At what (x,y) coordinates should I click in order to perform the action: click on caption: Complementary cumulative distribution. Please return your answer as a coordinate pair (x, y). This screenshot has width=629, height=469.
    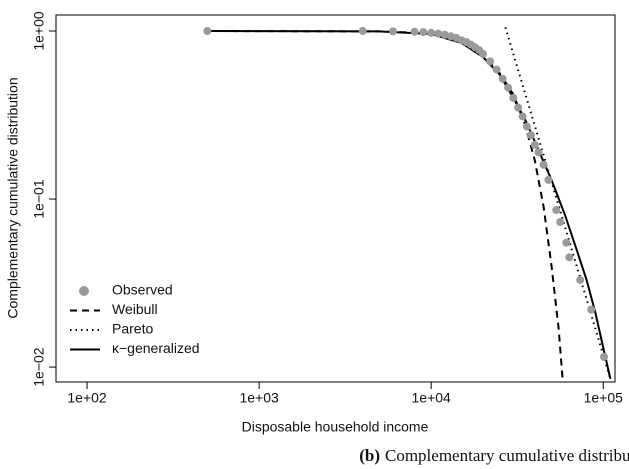
    Looking at the image, I should click on (507, 455).